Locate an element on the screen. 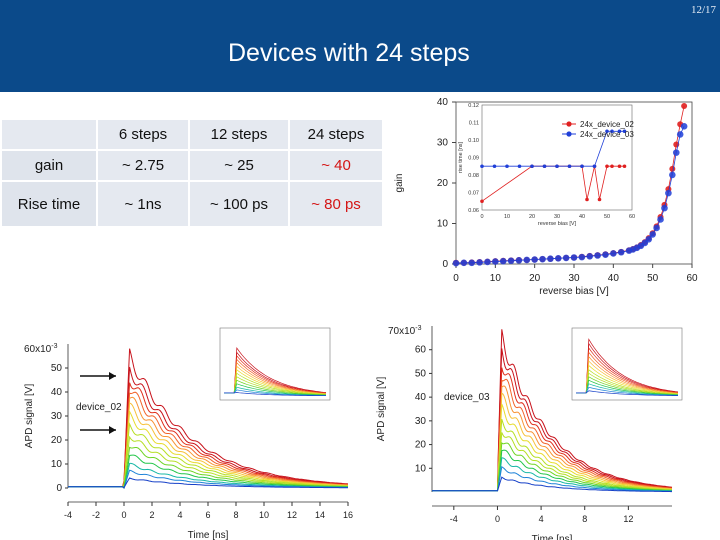 This screenshot has height=540, width=720. x-tick-label: 60 is located at coordinates (692, 278).